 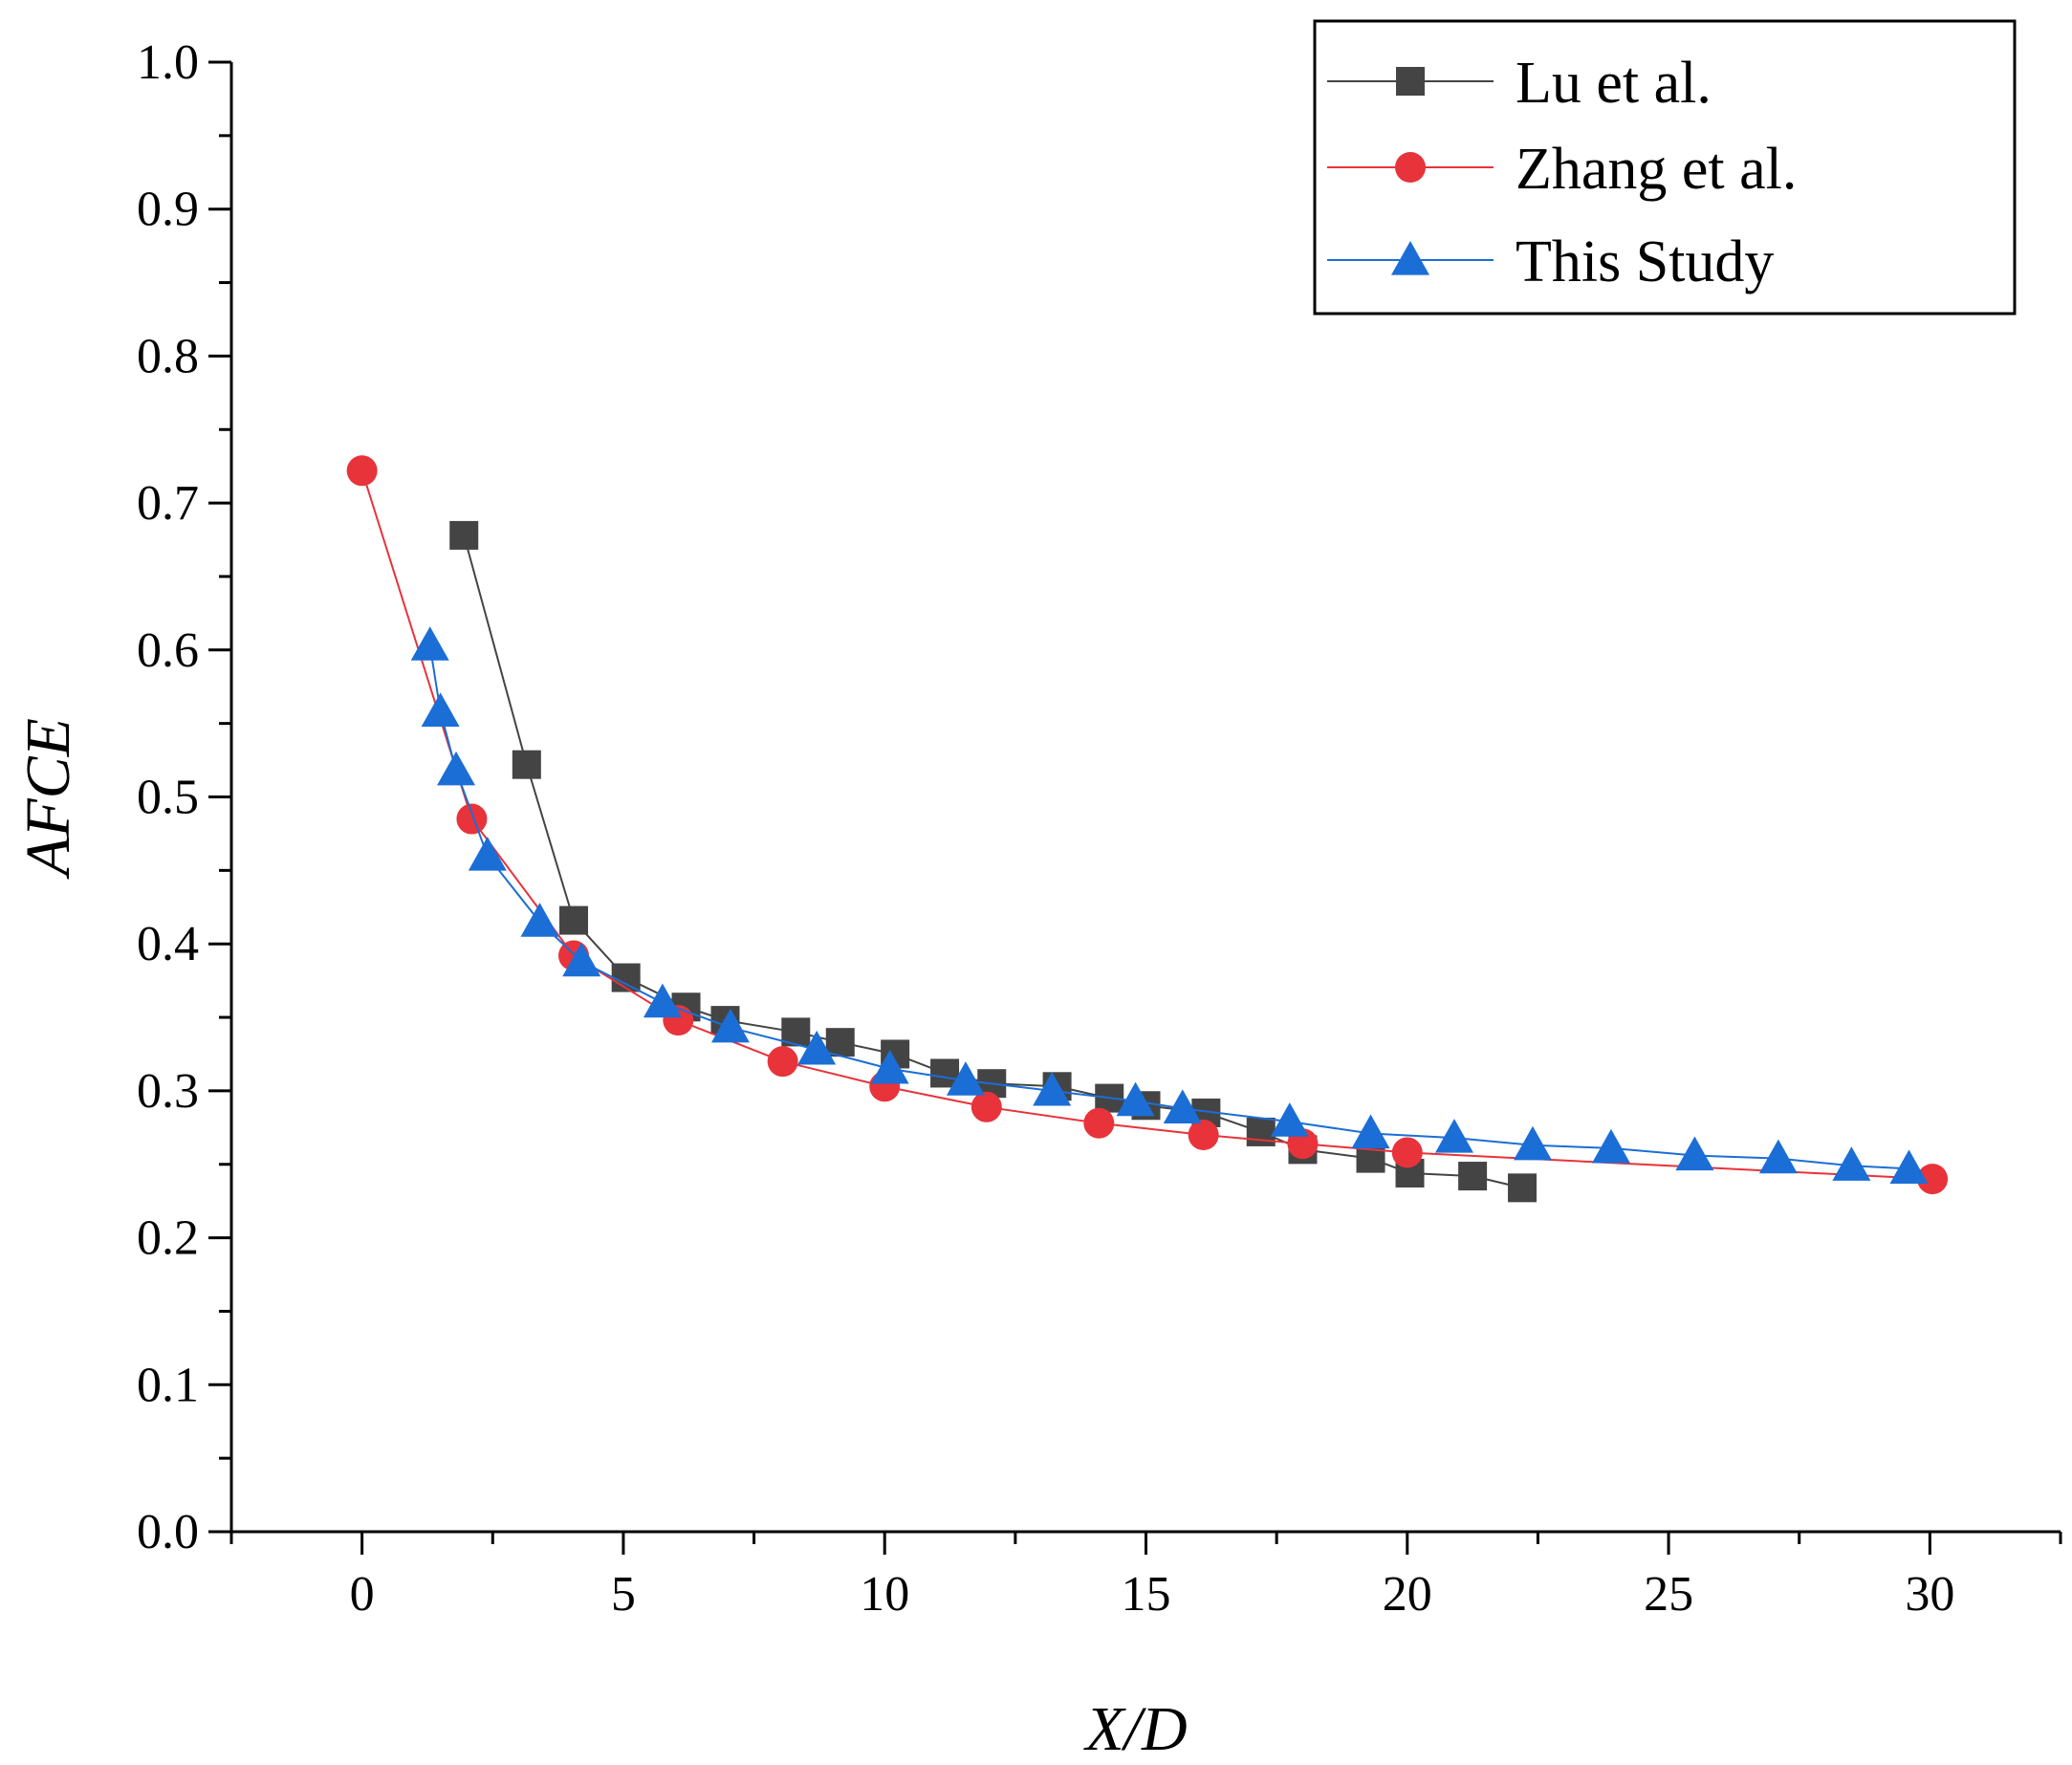 I want to click on x-tick-label: 10, so click(x=884, y=1594).